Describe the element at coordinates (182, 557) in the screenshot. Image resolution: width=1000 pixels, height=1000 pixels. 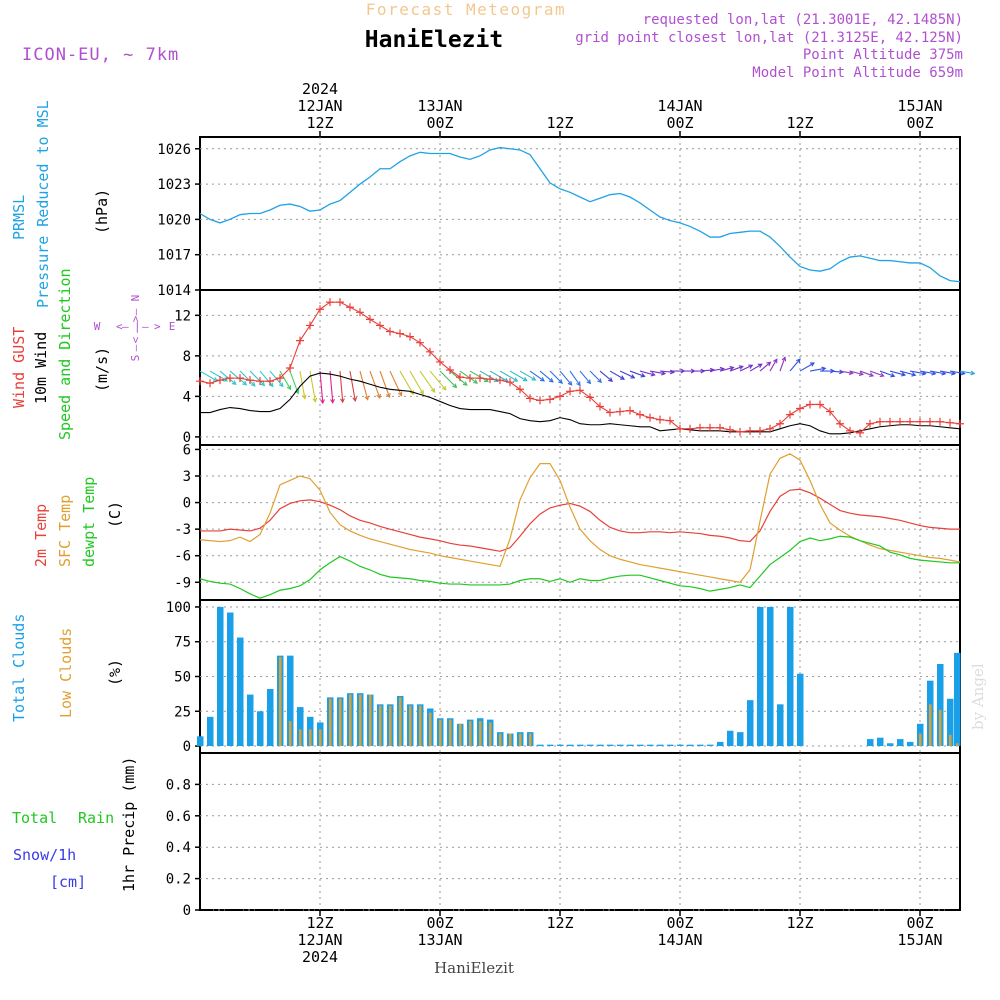
I see `temperature-ytick-label: -6` at that location.